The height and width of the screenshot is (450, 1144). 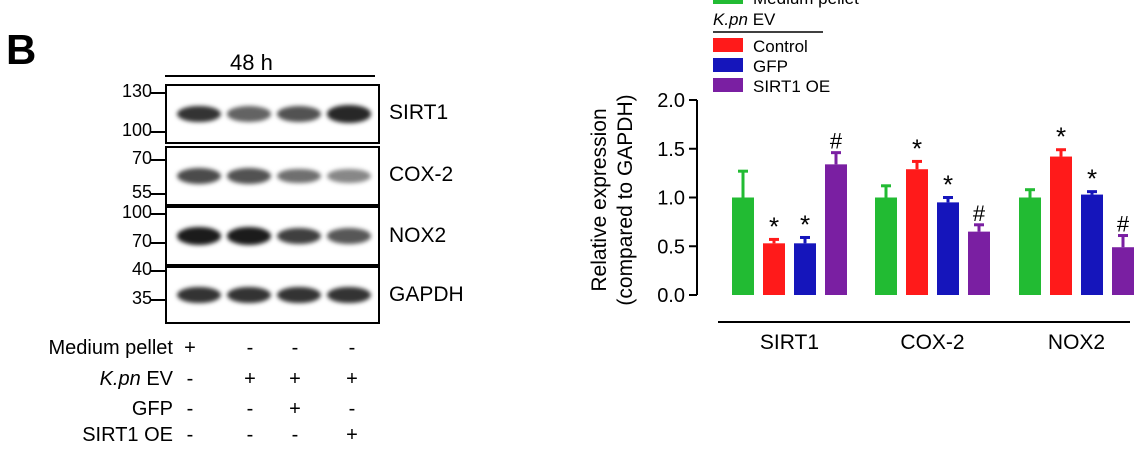 I want to click on condition-row-medium-pellet: Medium pellet + - - -, so click(x=200, y=350).